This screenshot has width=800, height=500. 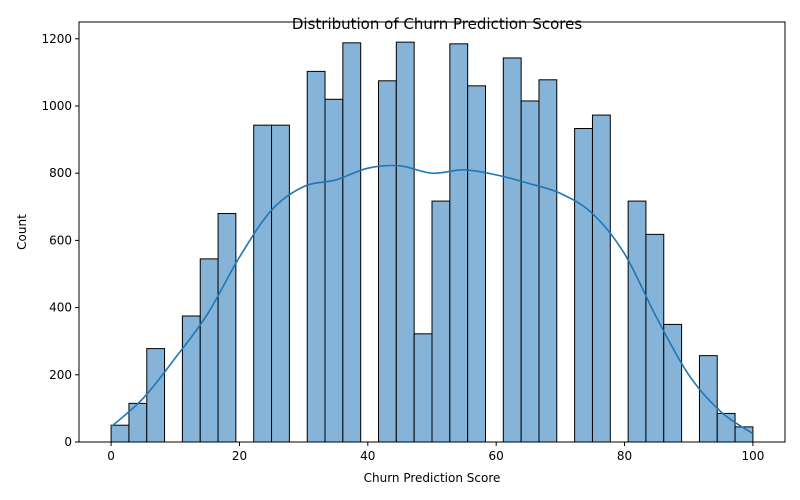 What do you see at coordinates (624, 456) in the screenshot?
I see `x-tick-label: 80` at bounding box center [624, 456].